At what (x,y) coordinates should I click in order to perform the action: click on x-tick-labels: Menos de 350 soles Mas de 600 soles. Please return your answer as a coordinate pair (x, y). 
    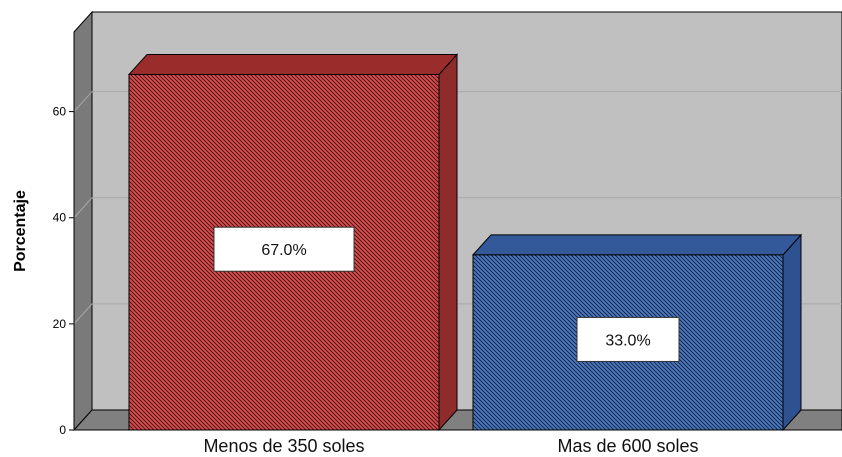
    Looking at the image, I should click on (450, 446).